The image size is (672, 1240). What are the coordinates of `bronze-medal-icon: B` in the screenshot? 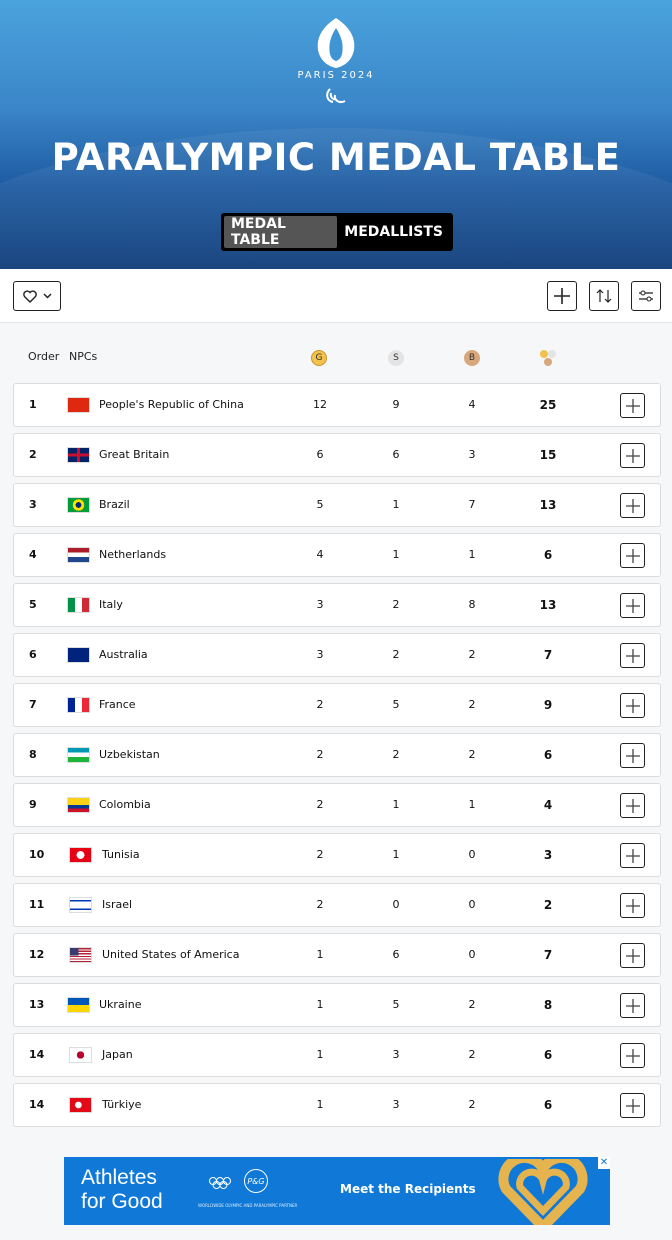 It's located at (472, 358).